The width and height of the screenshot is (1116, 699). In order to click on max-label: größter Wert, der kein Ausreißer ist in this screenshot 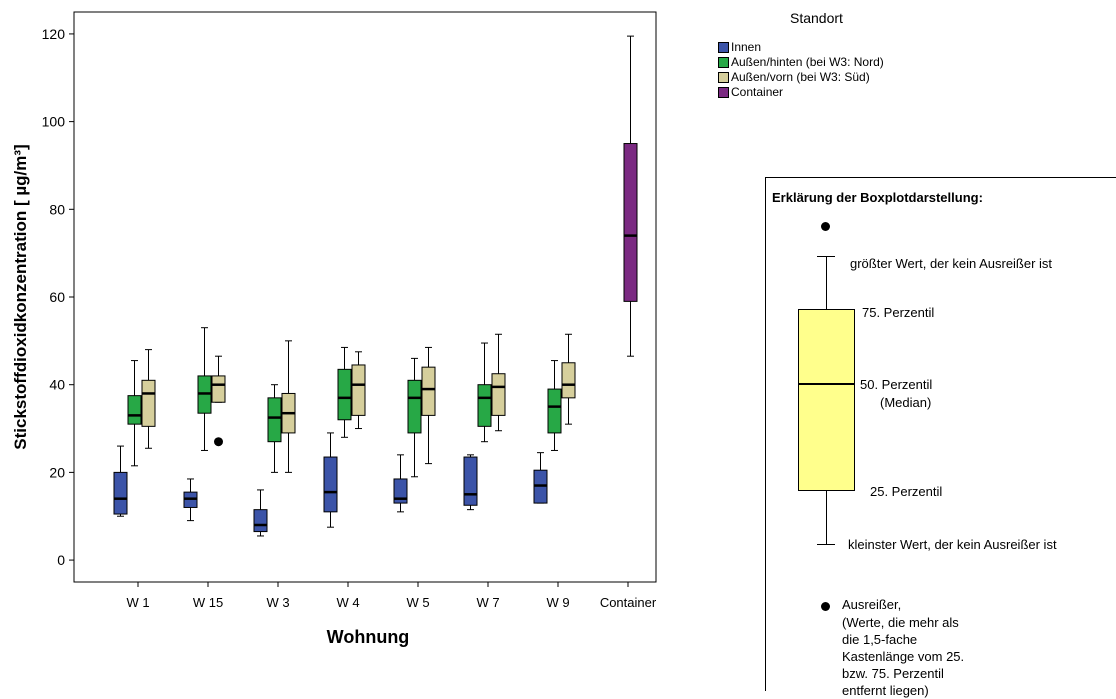, I will do `click(951, 263)`.